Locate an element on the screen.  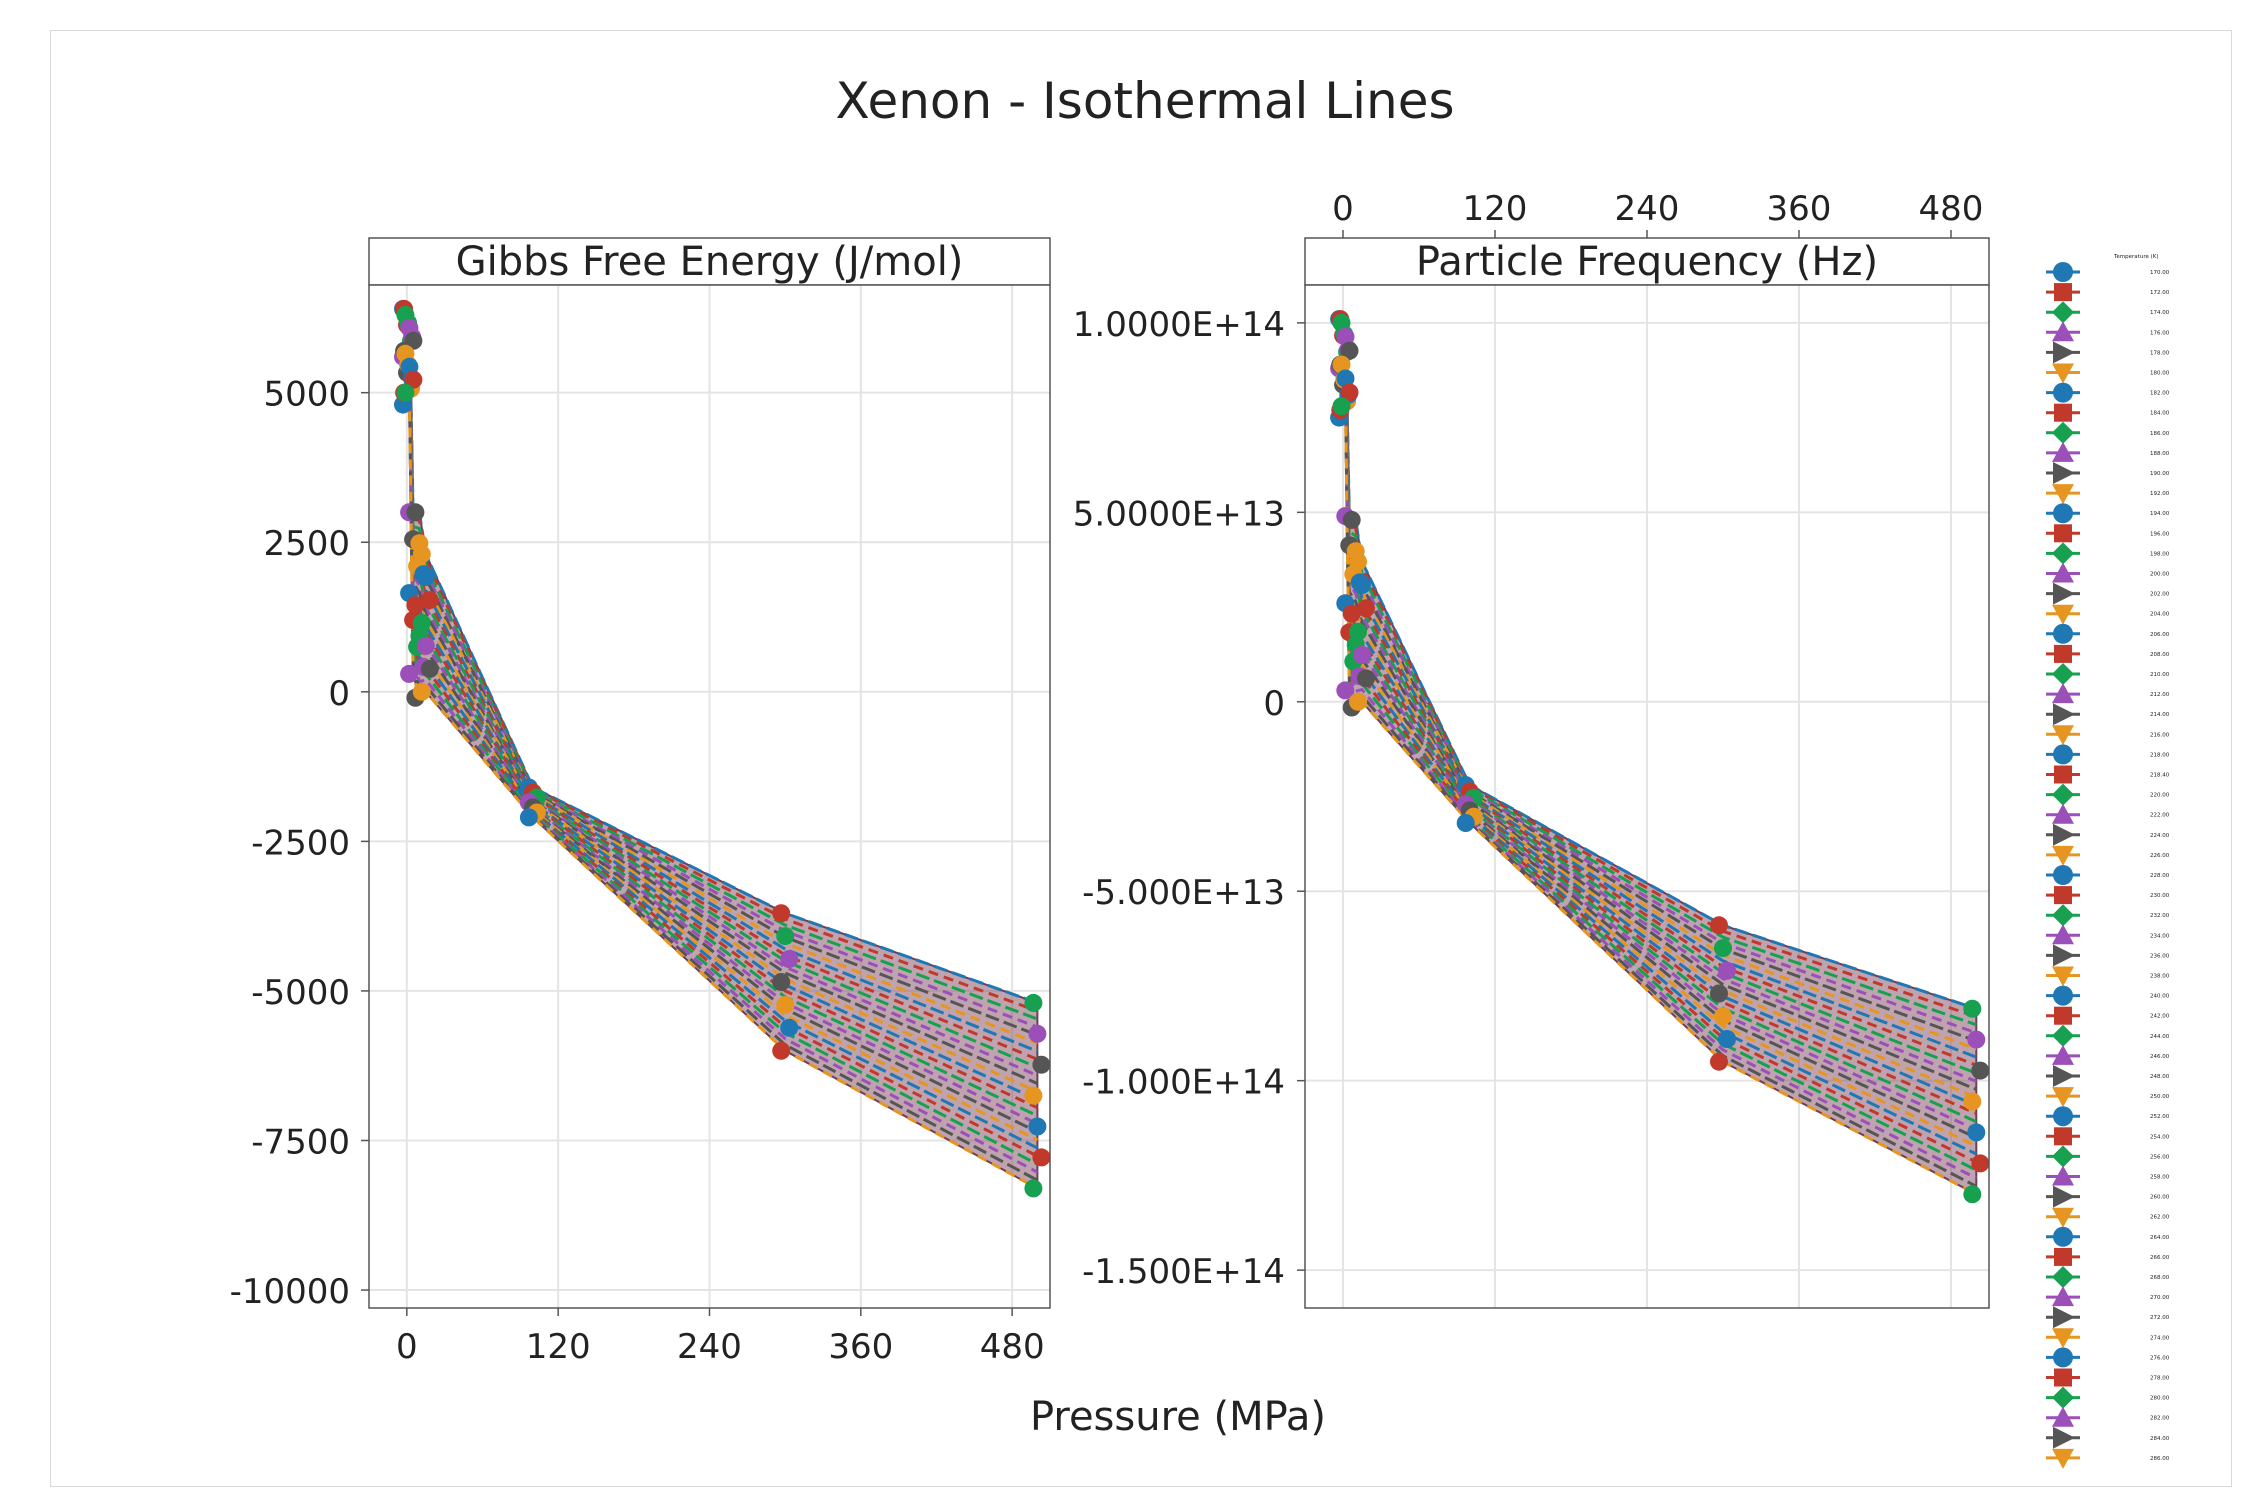
legend-label: 216.00 is located at coordinates (2160, 735).